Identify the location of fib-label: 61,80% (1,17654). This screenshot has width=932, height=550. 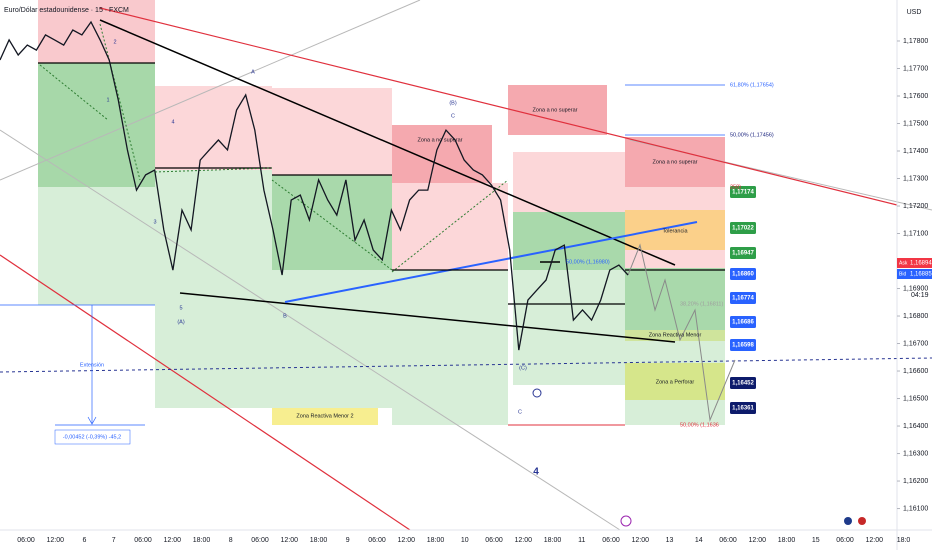
(752, 85).